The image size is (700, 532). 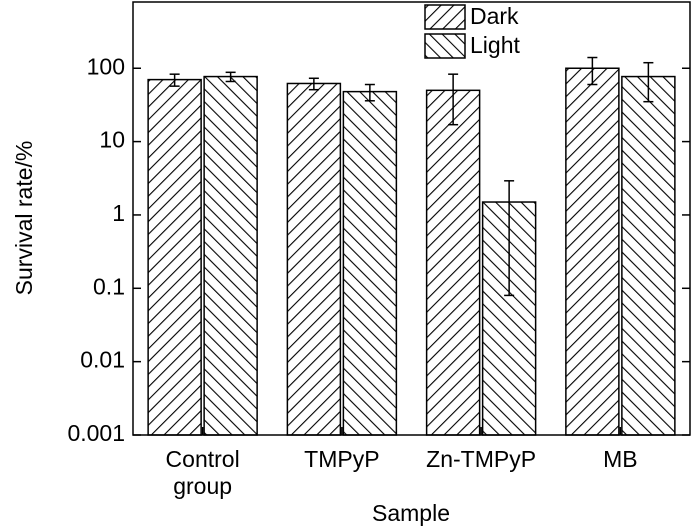 What do you see at coordinates (109, 286) in the screenshot?
I see `y-tick-label: 0.1` at bounding box center [109, 286].